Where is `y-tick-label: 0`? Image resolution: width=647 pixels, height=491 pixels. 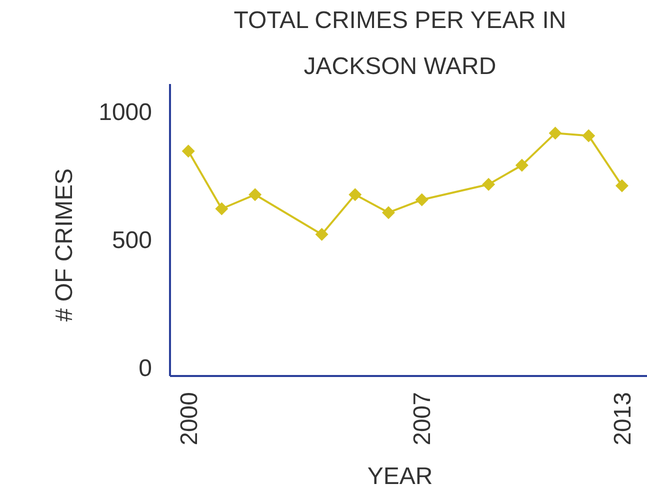
y-tick-label: 0 is located at coordinates (145, 368).